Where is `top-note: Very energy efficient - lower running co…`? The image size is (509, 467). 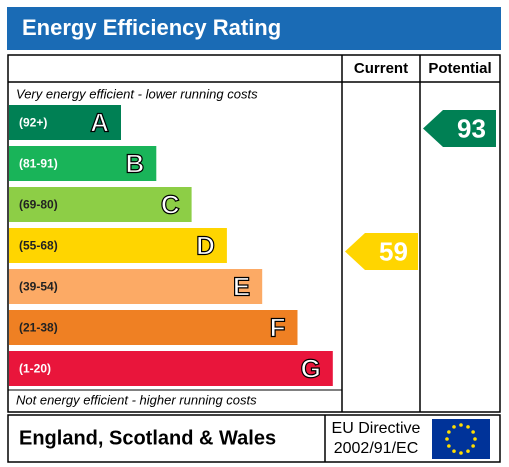
top-note: Very energy efficient - lower running co… is located at coordinates (137, 93).